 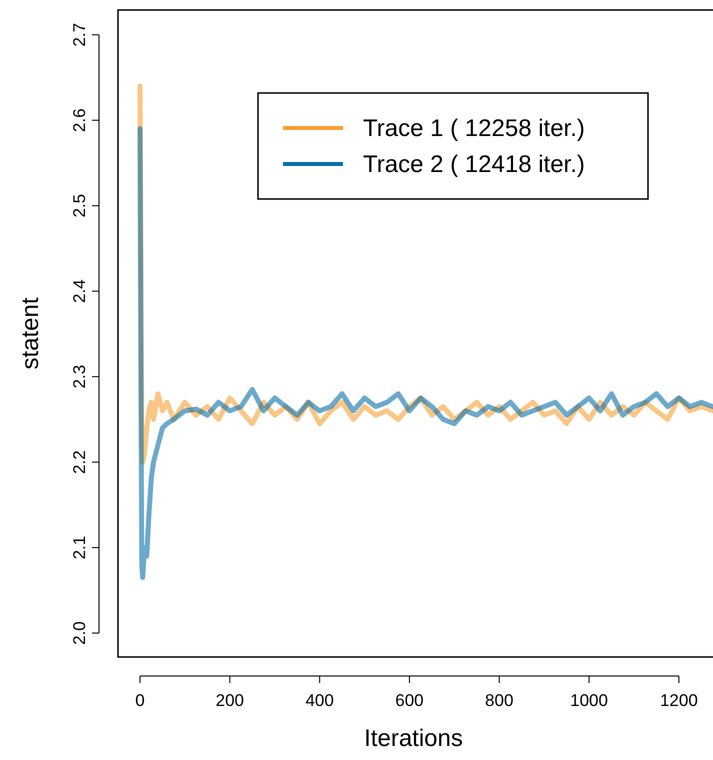 I want to click on y-tick-label: 2.1, so click(x=79, y=548).